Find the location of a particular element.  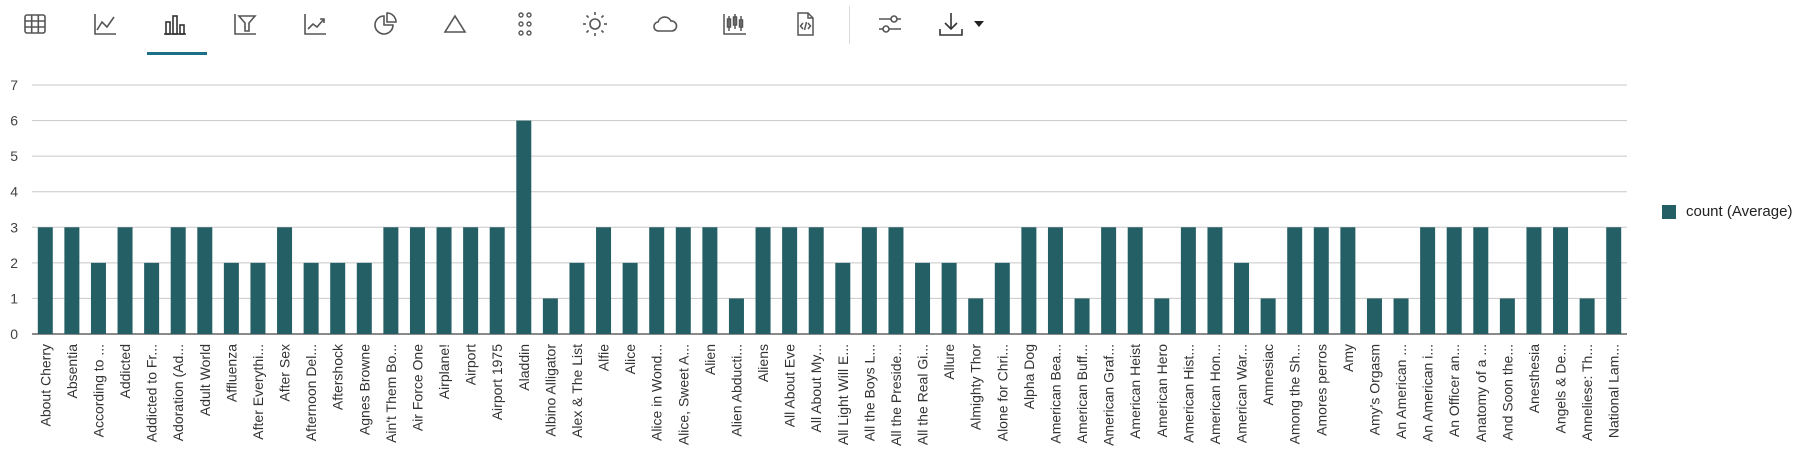

table-view-icon is located at coordinates (35, 24).